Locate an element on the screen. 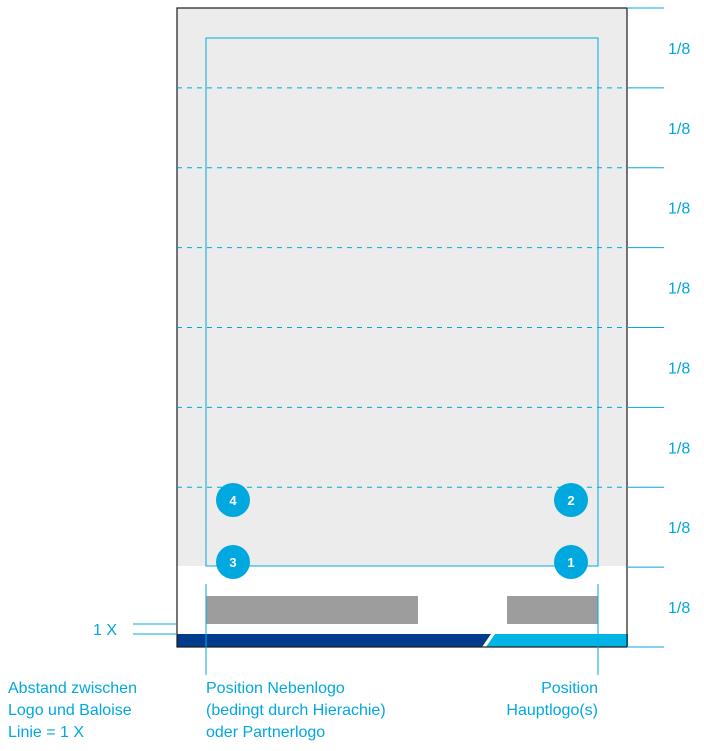 This screenshot has width=704, height=751. marker-3: 3 is located at coordinates (233, 562).